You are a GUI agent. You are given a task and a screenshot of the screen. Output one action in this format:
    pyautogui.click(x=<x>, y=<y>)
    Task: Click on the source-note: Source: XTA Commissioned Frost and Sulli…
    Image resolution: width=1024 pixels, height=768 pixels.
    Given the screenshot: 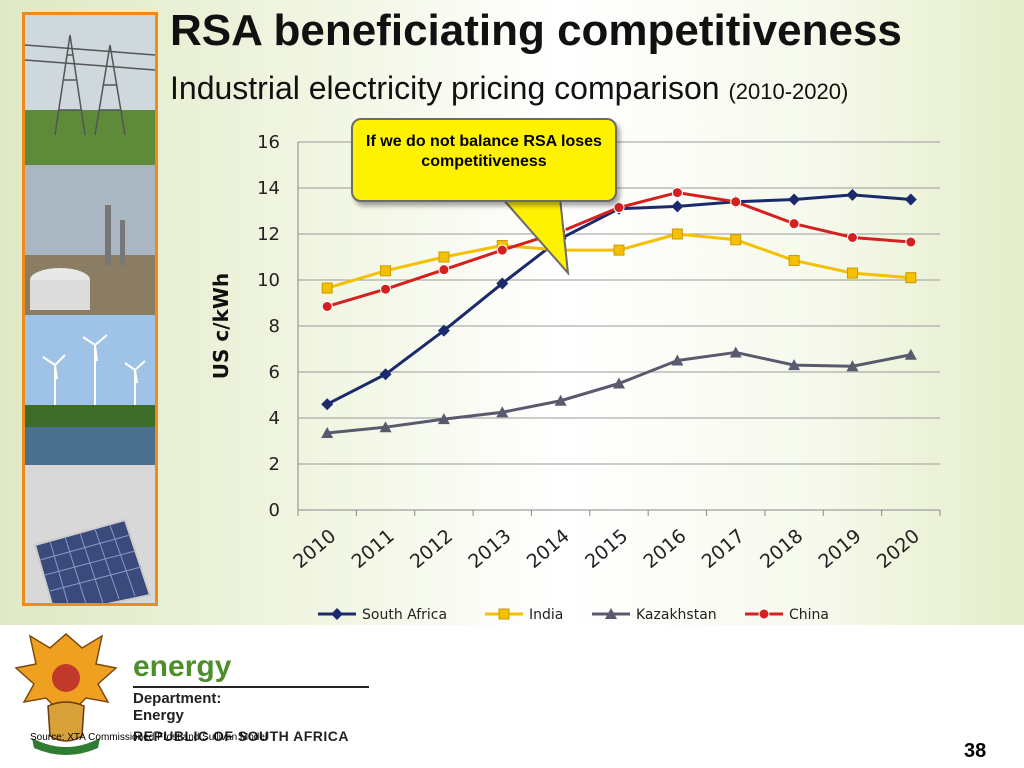 What is the action you would take?
    pyautogui.click(x=149, y=737)
    